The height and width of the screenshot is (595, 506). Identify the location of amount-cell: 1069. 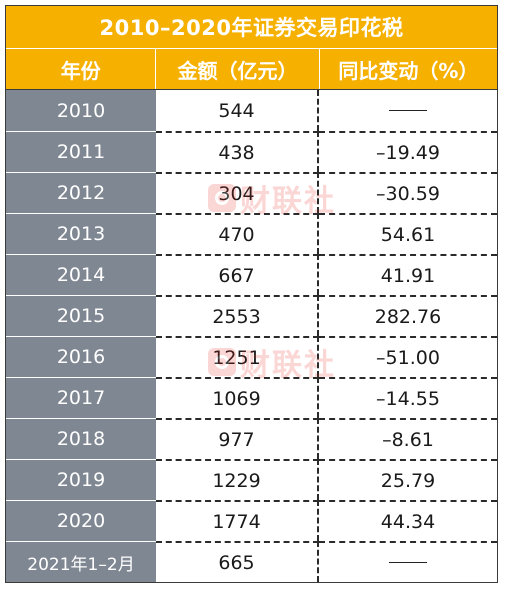
(237, 397).